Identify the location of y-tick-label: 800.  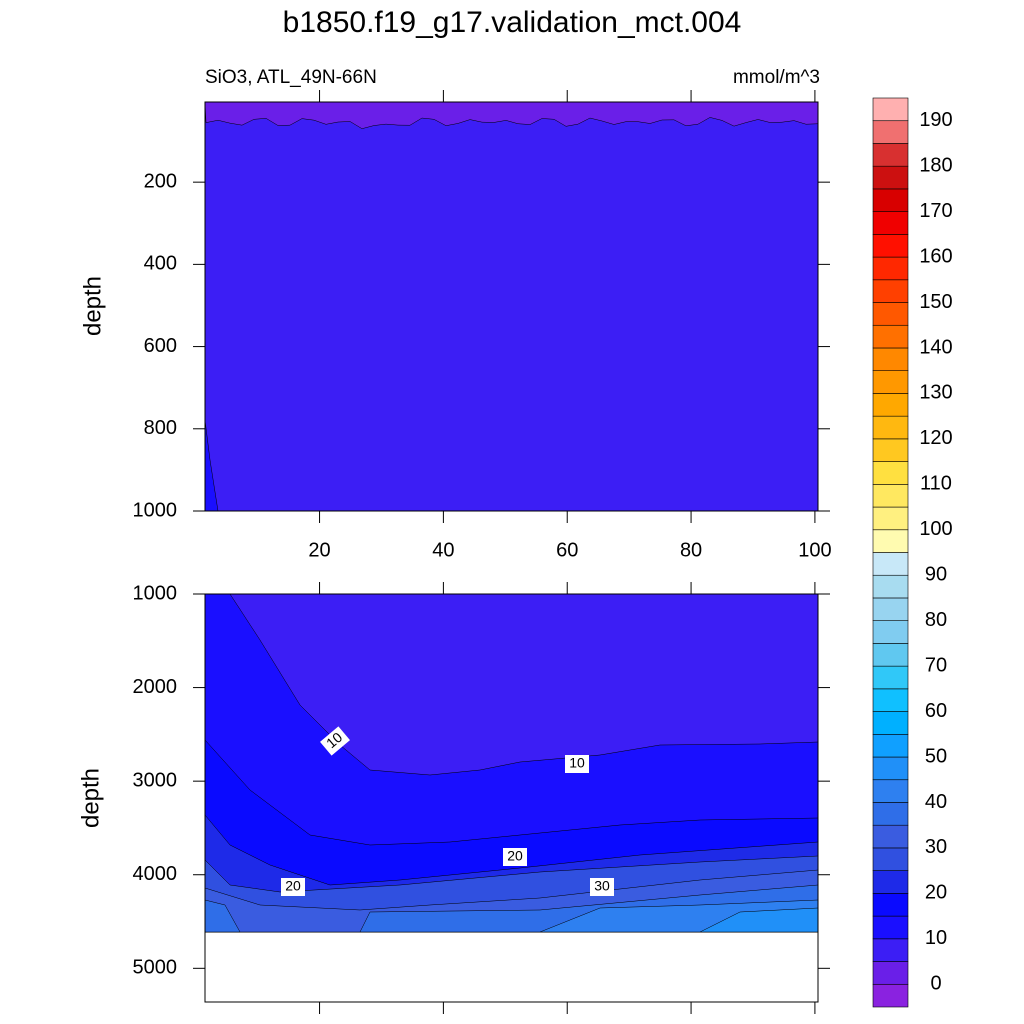
(160, 428).